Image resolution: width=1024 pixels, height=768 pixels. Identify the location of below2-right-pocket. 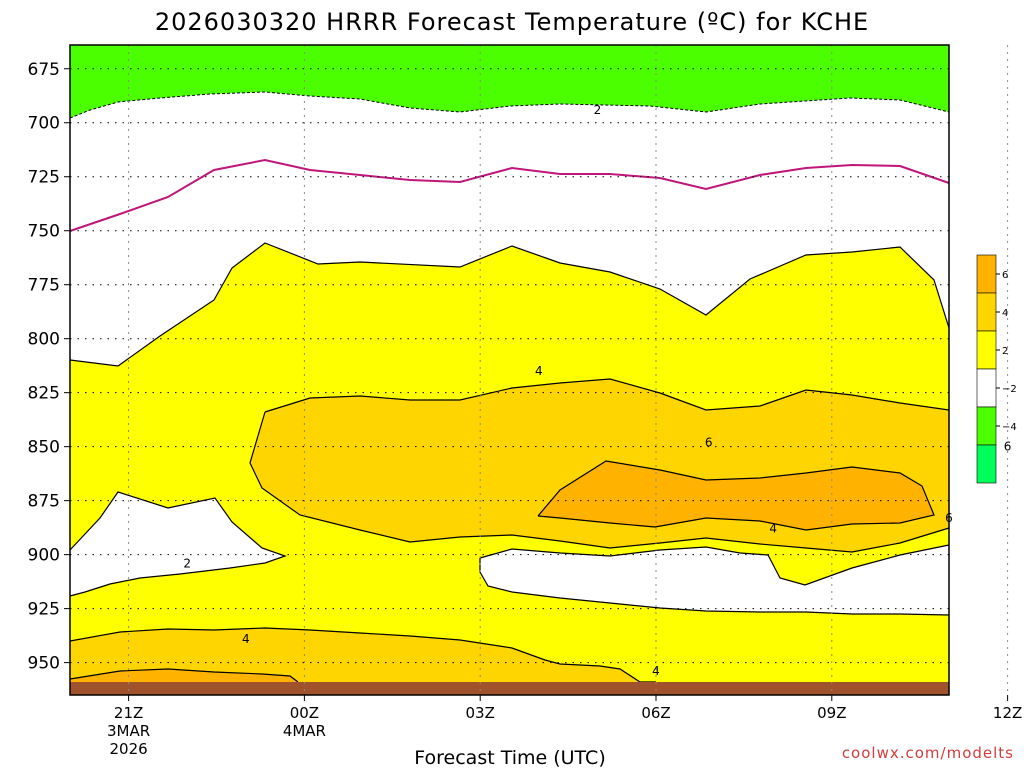
(714, 580).